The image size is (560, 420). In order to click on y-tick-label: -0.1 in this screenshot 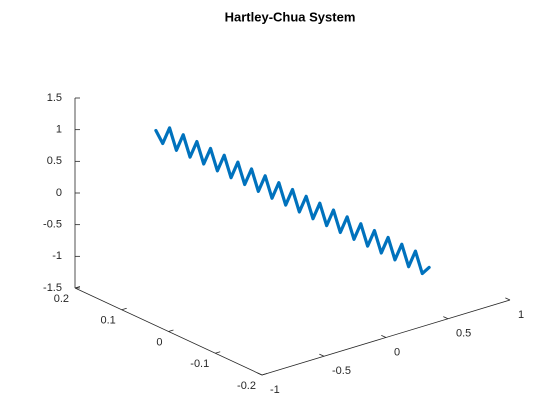, I will do `click(199, 364)`.